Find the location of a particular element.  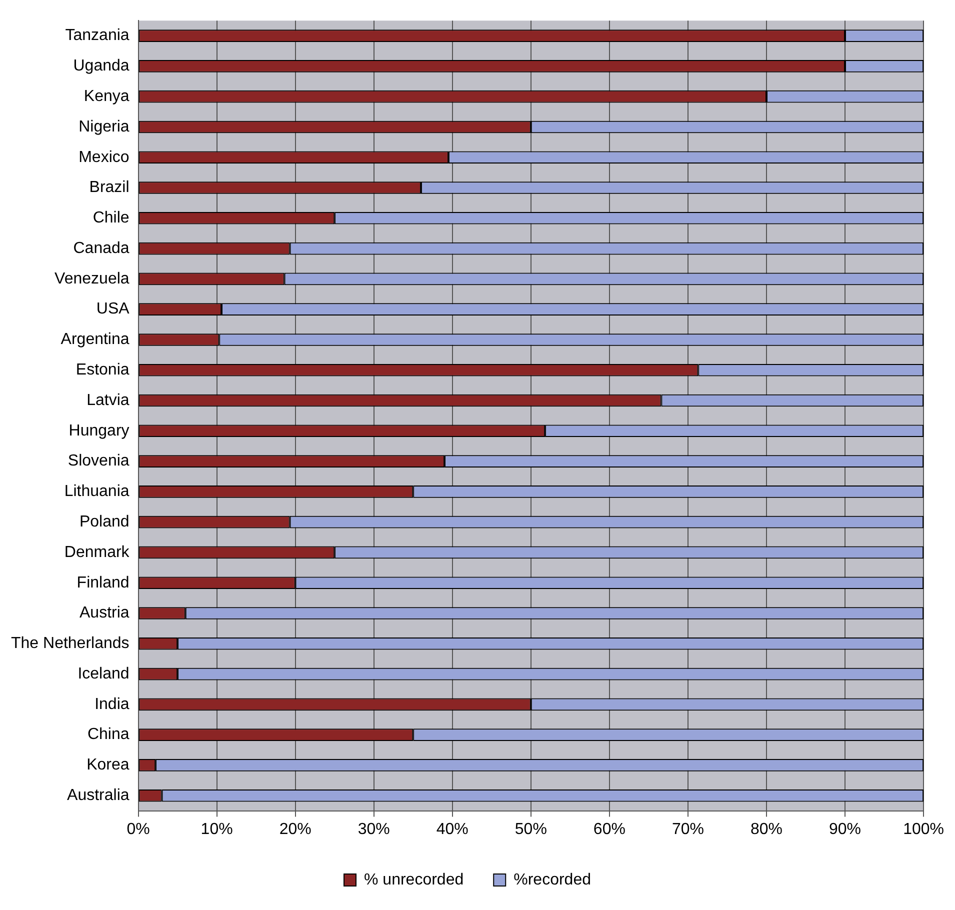

x-tick-label: 100% is located at coordinates (923, 829).